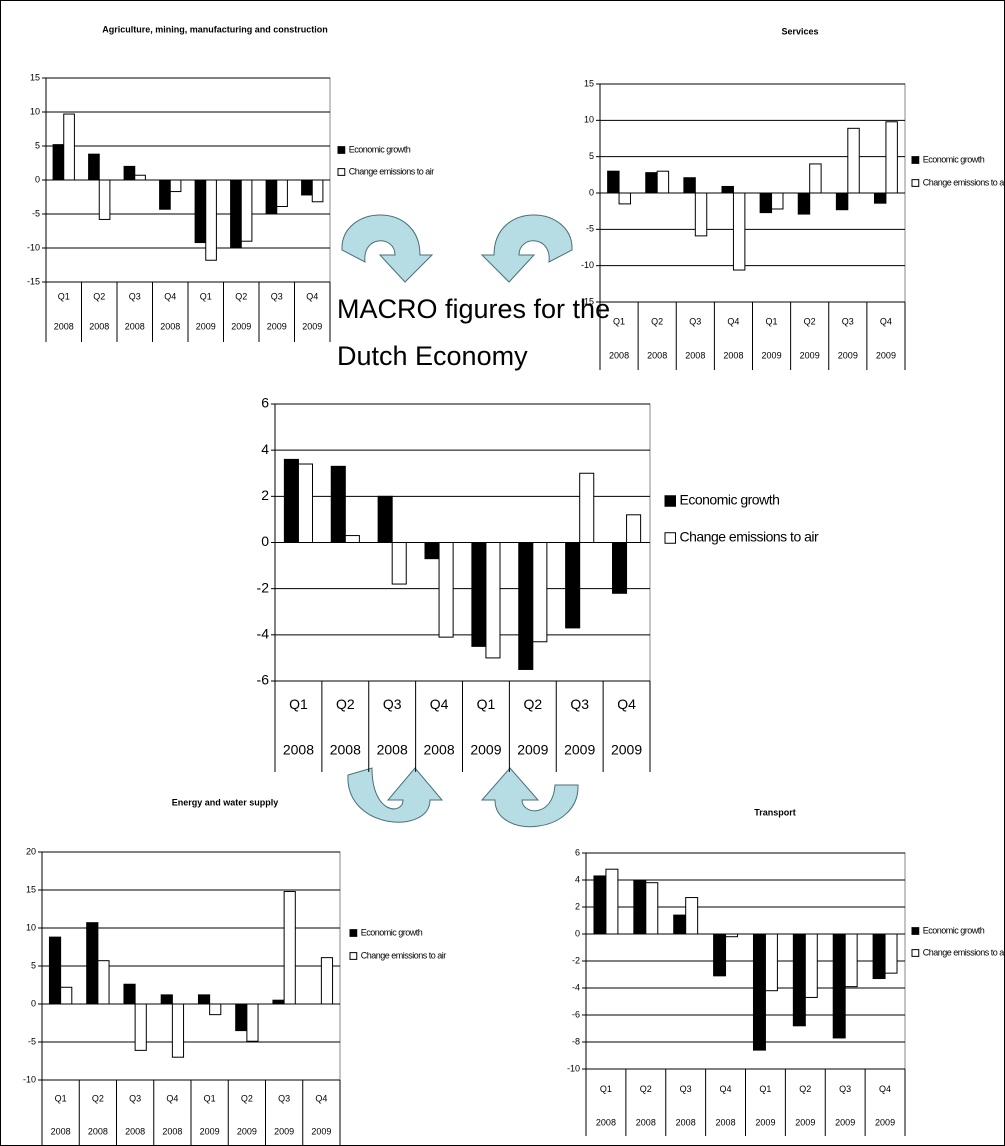 The image size is (1005, 1146). I want to click on y-tick-label: 2, so click(577, 906).